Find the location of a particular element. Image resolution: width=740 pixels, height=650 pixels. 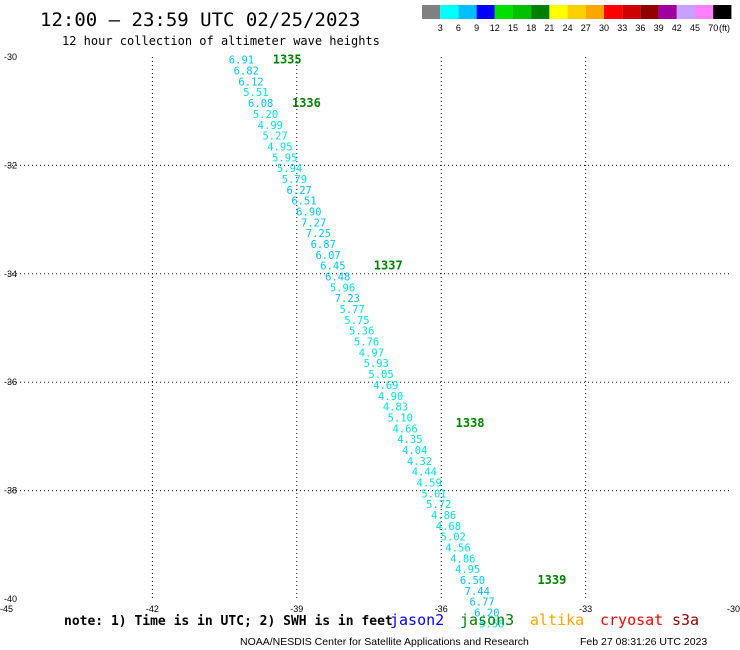

wave-height-point: 5.93 is located at coordinates (376, 364).